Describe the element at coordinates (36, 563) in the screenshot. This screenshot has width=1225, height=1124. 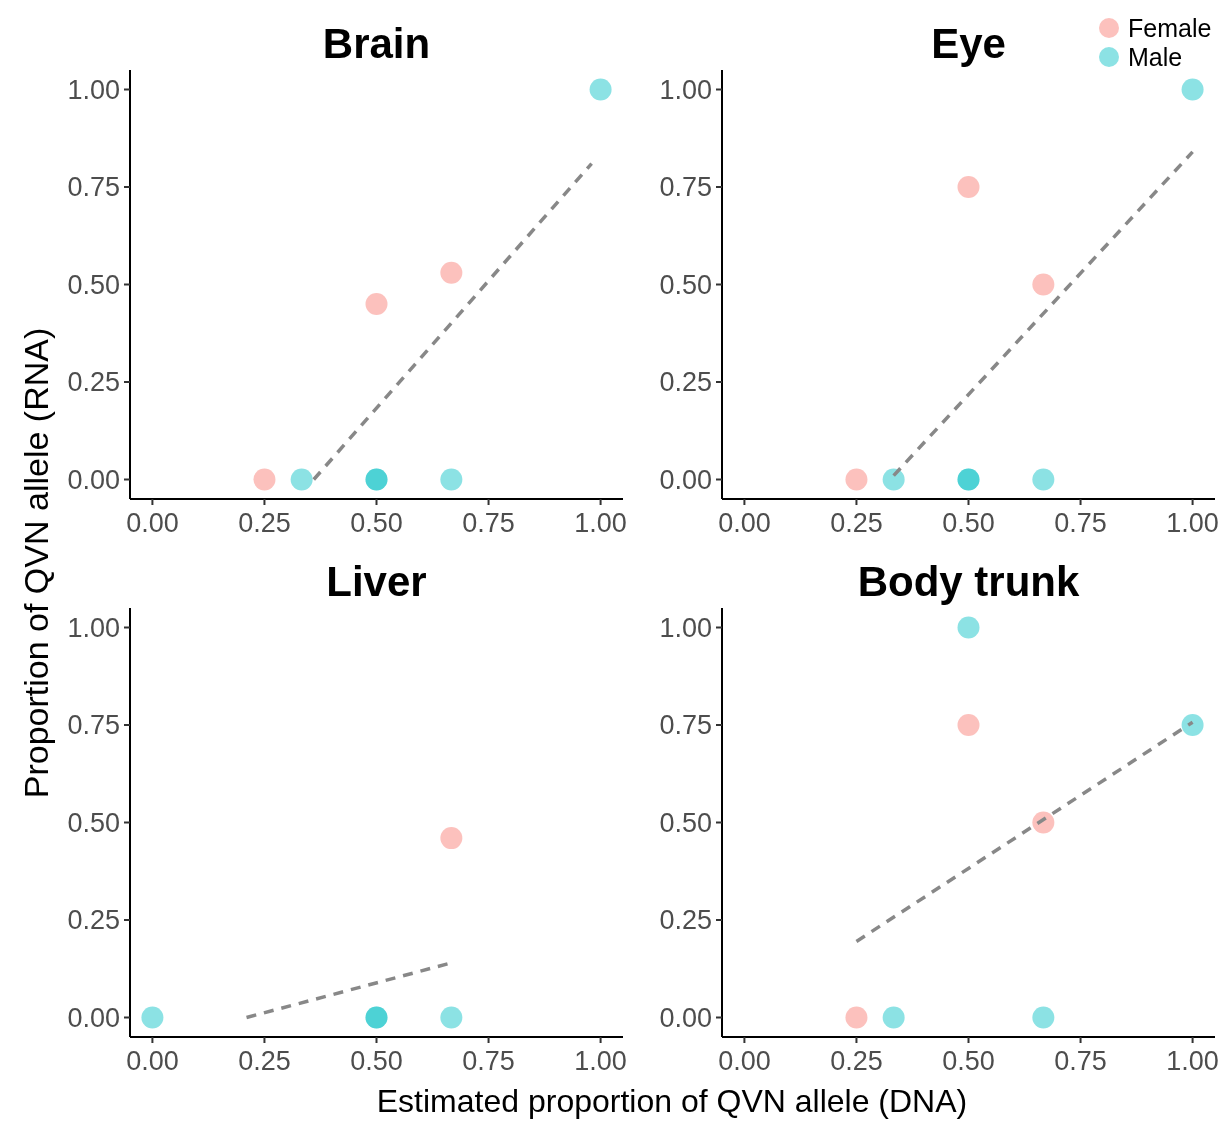
I see `y-axis-title: Proportion of QVN allele (RNA)` at that location.